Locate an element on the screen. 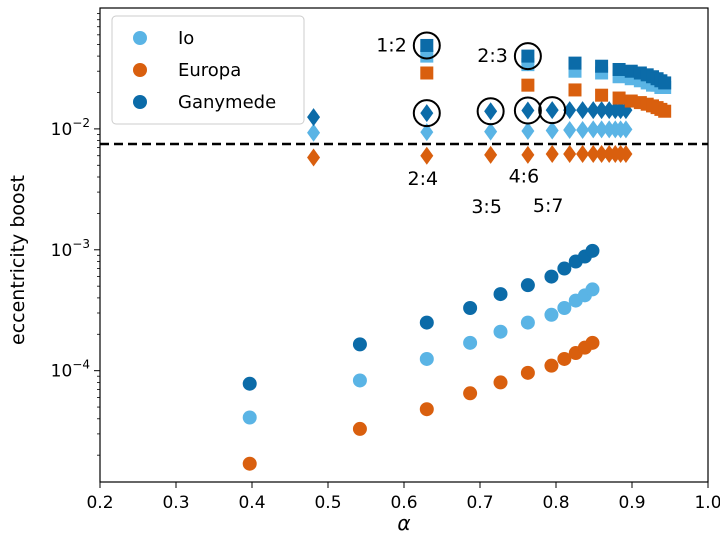  resonance-label: 2:3 is located at coordinates (492, 56).